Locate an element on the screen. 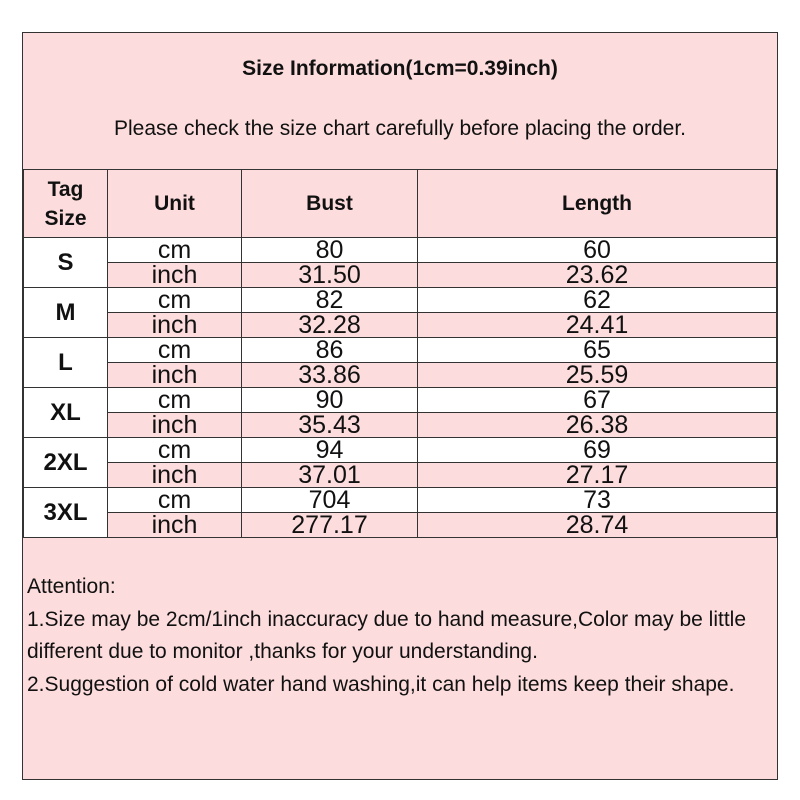 Image resolution: width=800 pixels, height=800 pixels. bust-cell: 82 is located at coordinates (329, 300).